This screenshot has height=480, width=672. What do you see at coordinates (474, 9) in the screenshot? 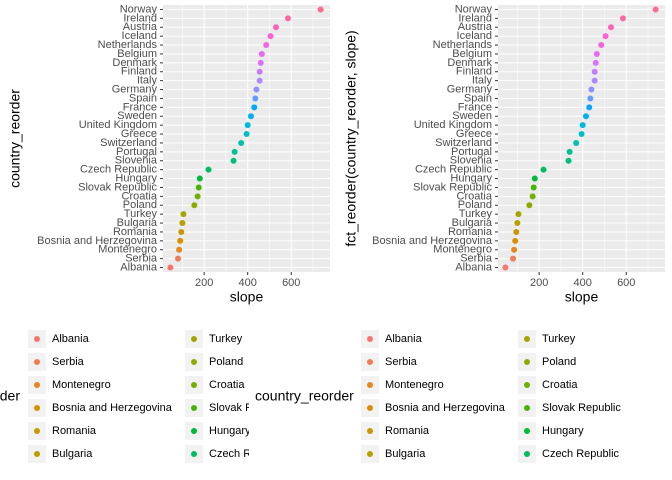
I see `y-tick-label: Norway` at bounding box center [474, 9].